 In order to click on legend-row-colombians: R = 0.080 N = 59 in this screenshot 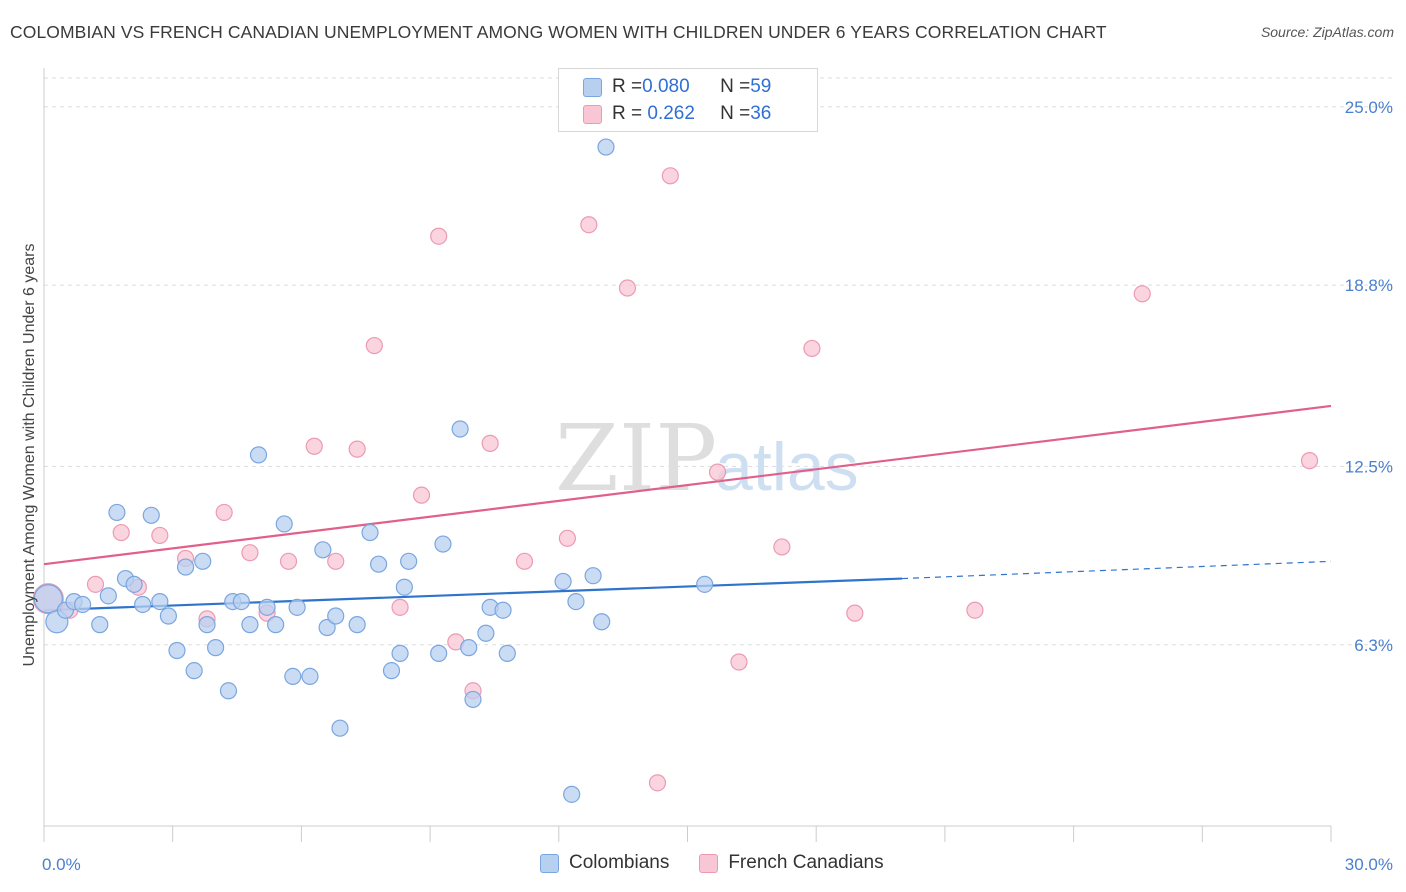, I will do `click(677, 87)`.